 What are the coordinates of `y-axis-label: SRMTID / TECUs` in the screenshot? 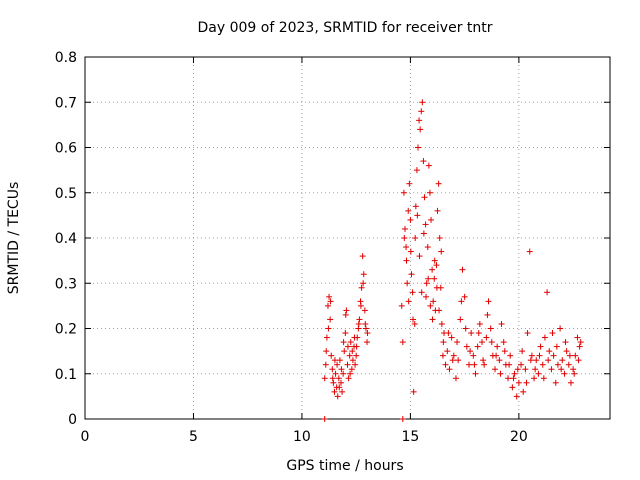 It's located at (14, 238).